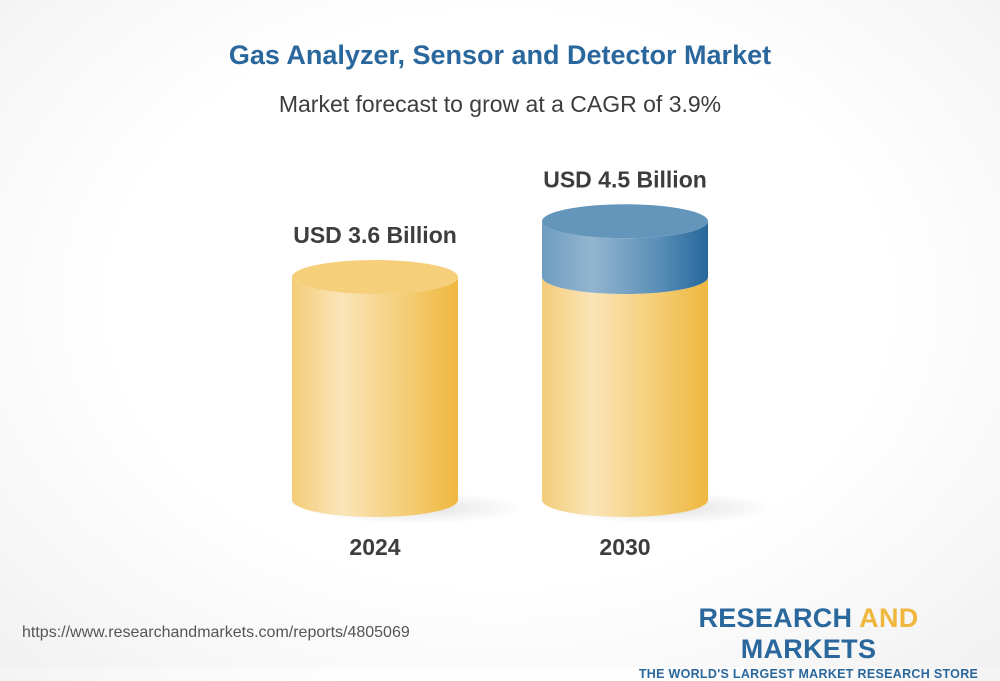  What do you see at coordinates (625, 179) in the screenshot?
I see `data-label: USD 4.5 Billion` at bounding box center [625, 179].